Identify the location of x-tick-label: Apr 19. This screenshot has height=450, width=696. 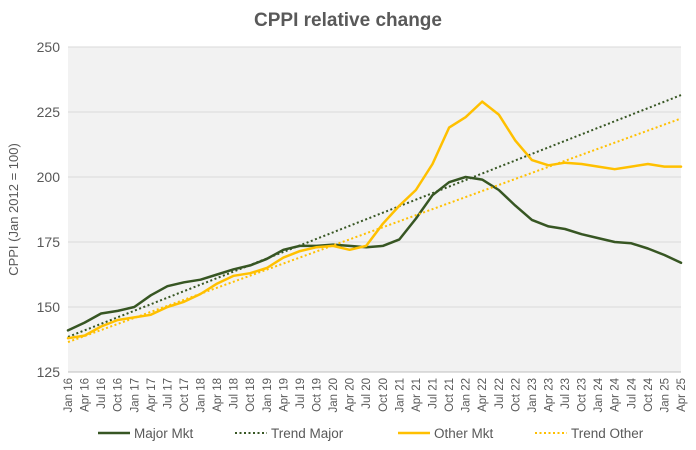
(284, 395).